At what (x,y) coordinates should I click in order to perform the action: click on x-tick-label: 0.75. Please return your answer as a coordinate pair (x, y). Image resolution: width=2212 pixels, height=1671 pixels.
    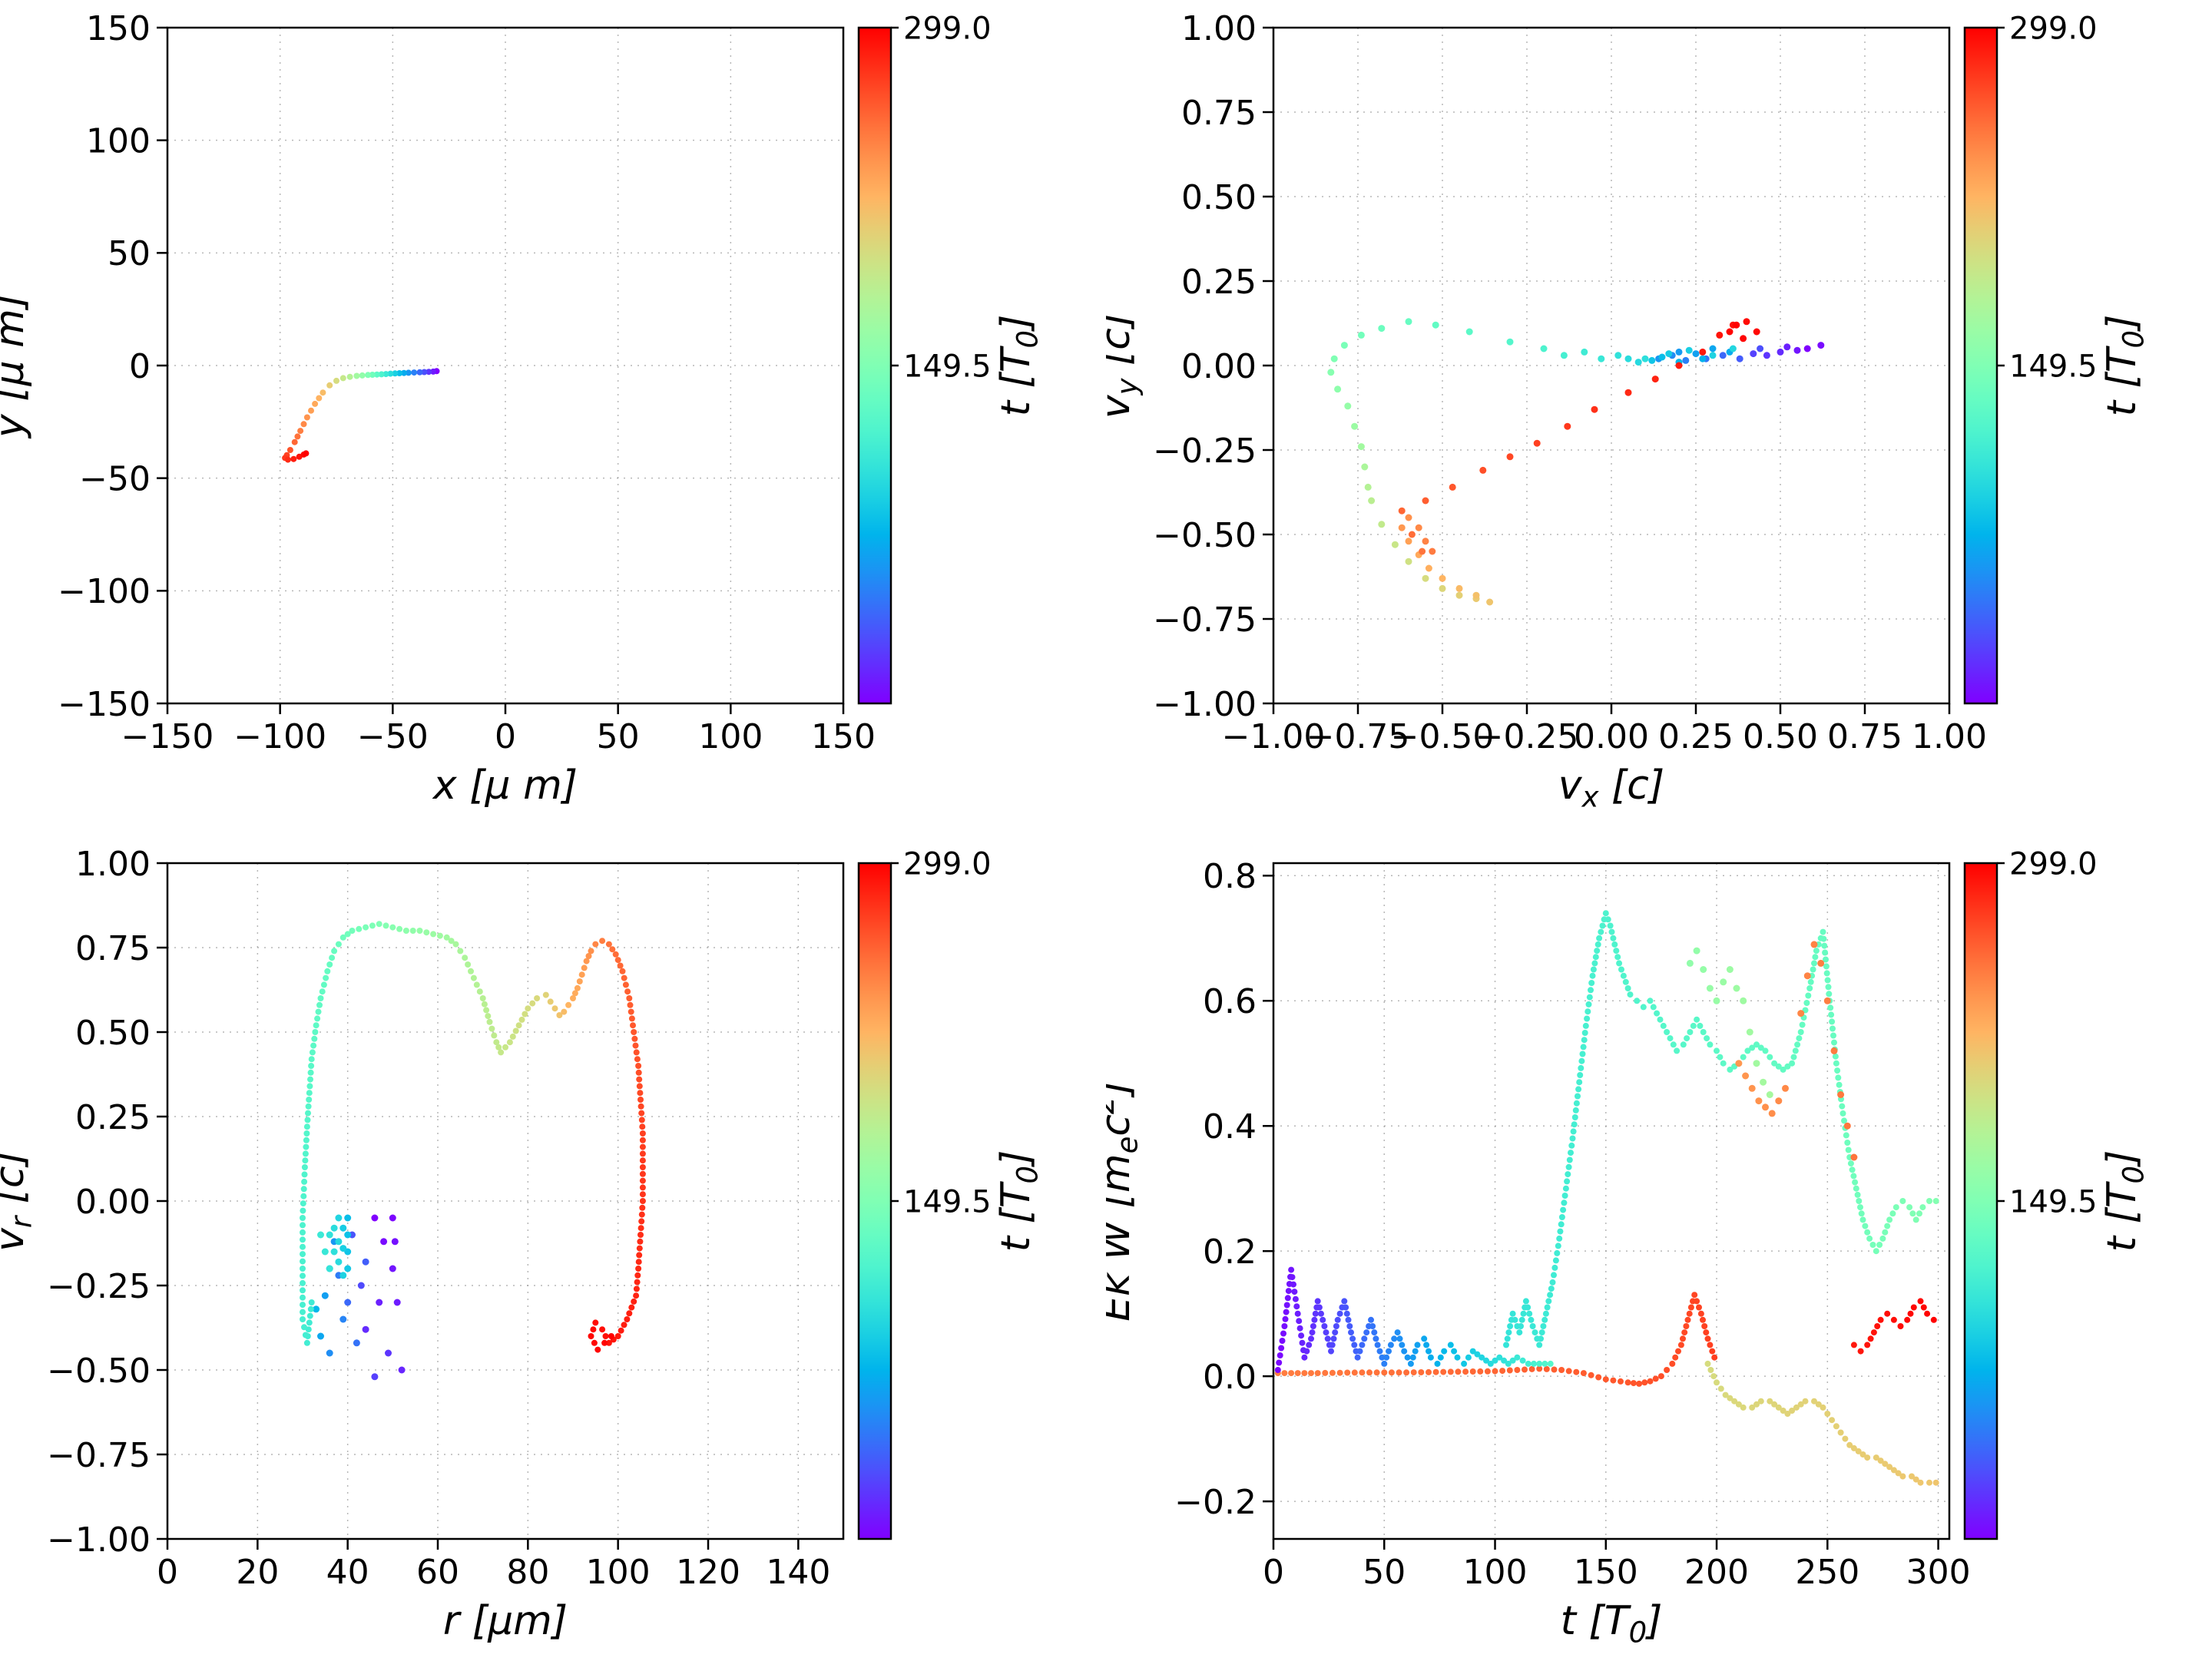
    Looking at the image, I should click on (1864, 736).